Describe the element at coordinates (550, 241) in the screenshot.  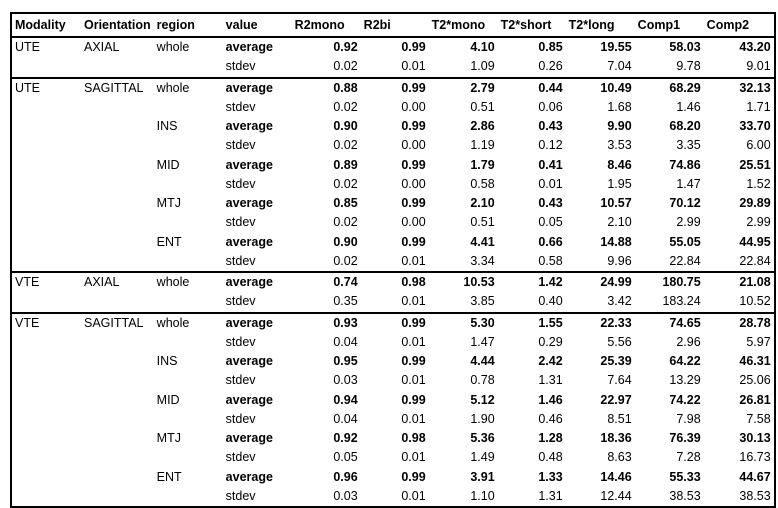
I see `number-cell: 0.66` at that location.